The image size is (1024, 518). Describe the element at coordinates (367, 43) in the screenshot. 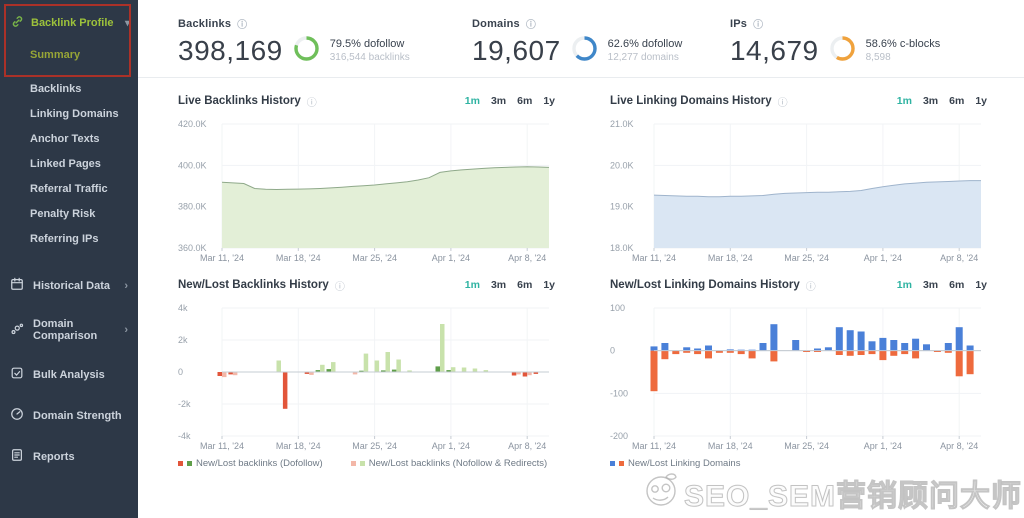

I see `stat-backlinks-pct: 79.5% dofollow` at that location.